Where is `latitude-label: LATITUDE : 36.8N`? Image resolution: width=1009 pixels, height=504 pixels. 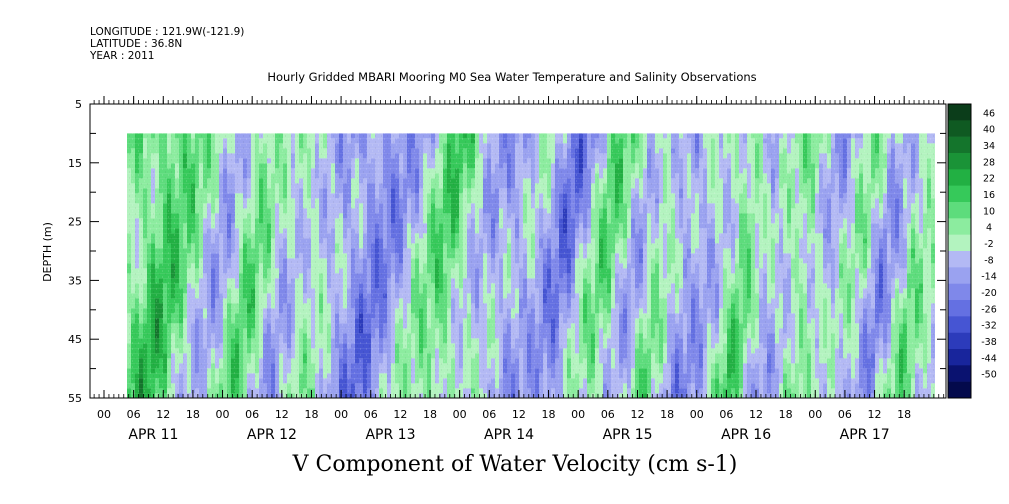
latitude-label: LATITUDE : 36.8N is located at coordinates (136, 44).